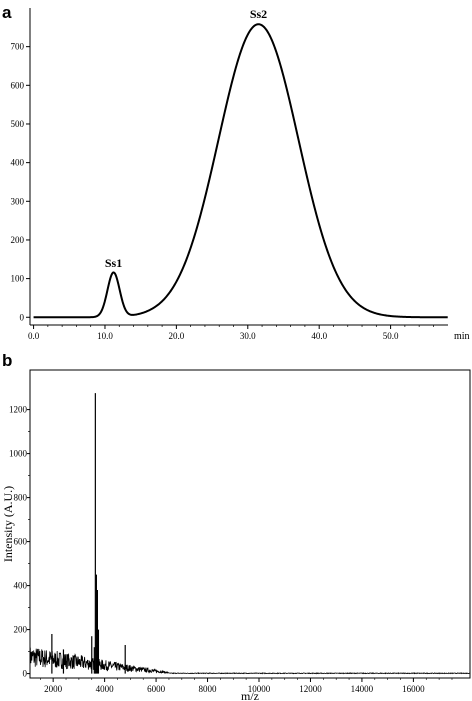  I want to click on y-tick-label: 300, so click(18, 201).